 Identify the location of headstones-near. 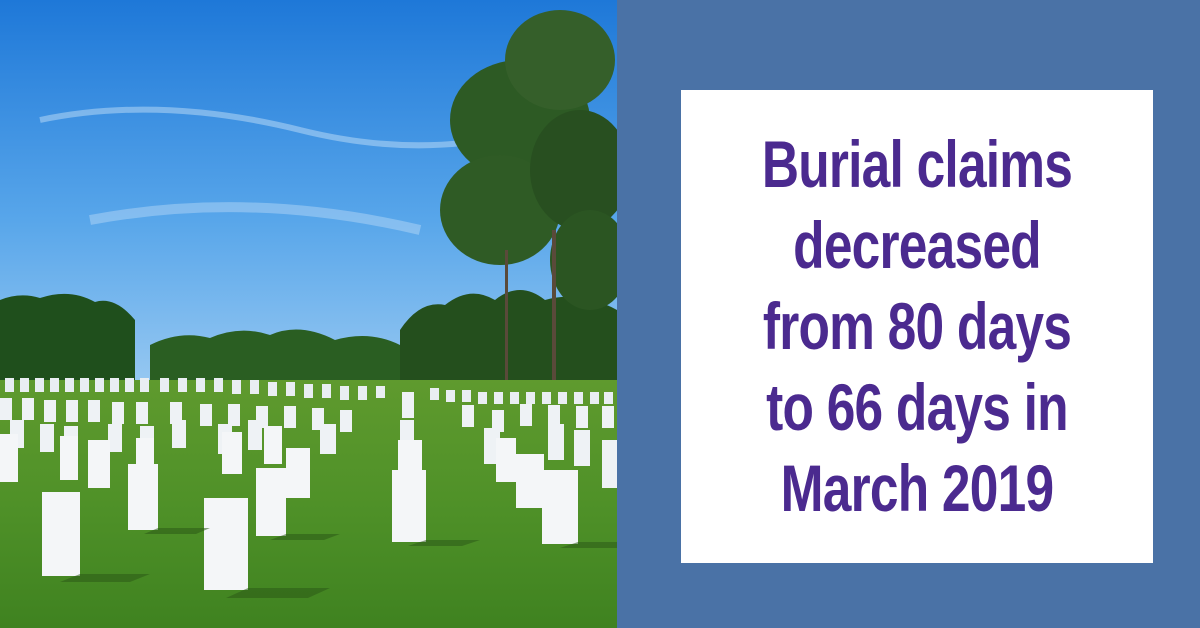
(289, 508).